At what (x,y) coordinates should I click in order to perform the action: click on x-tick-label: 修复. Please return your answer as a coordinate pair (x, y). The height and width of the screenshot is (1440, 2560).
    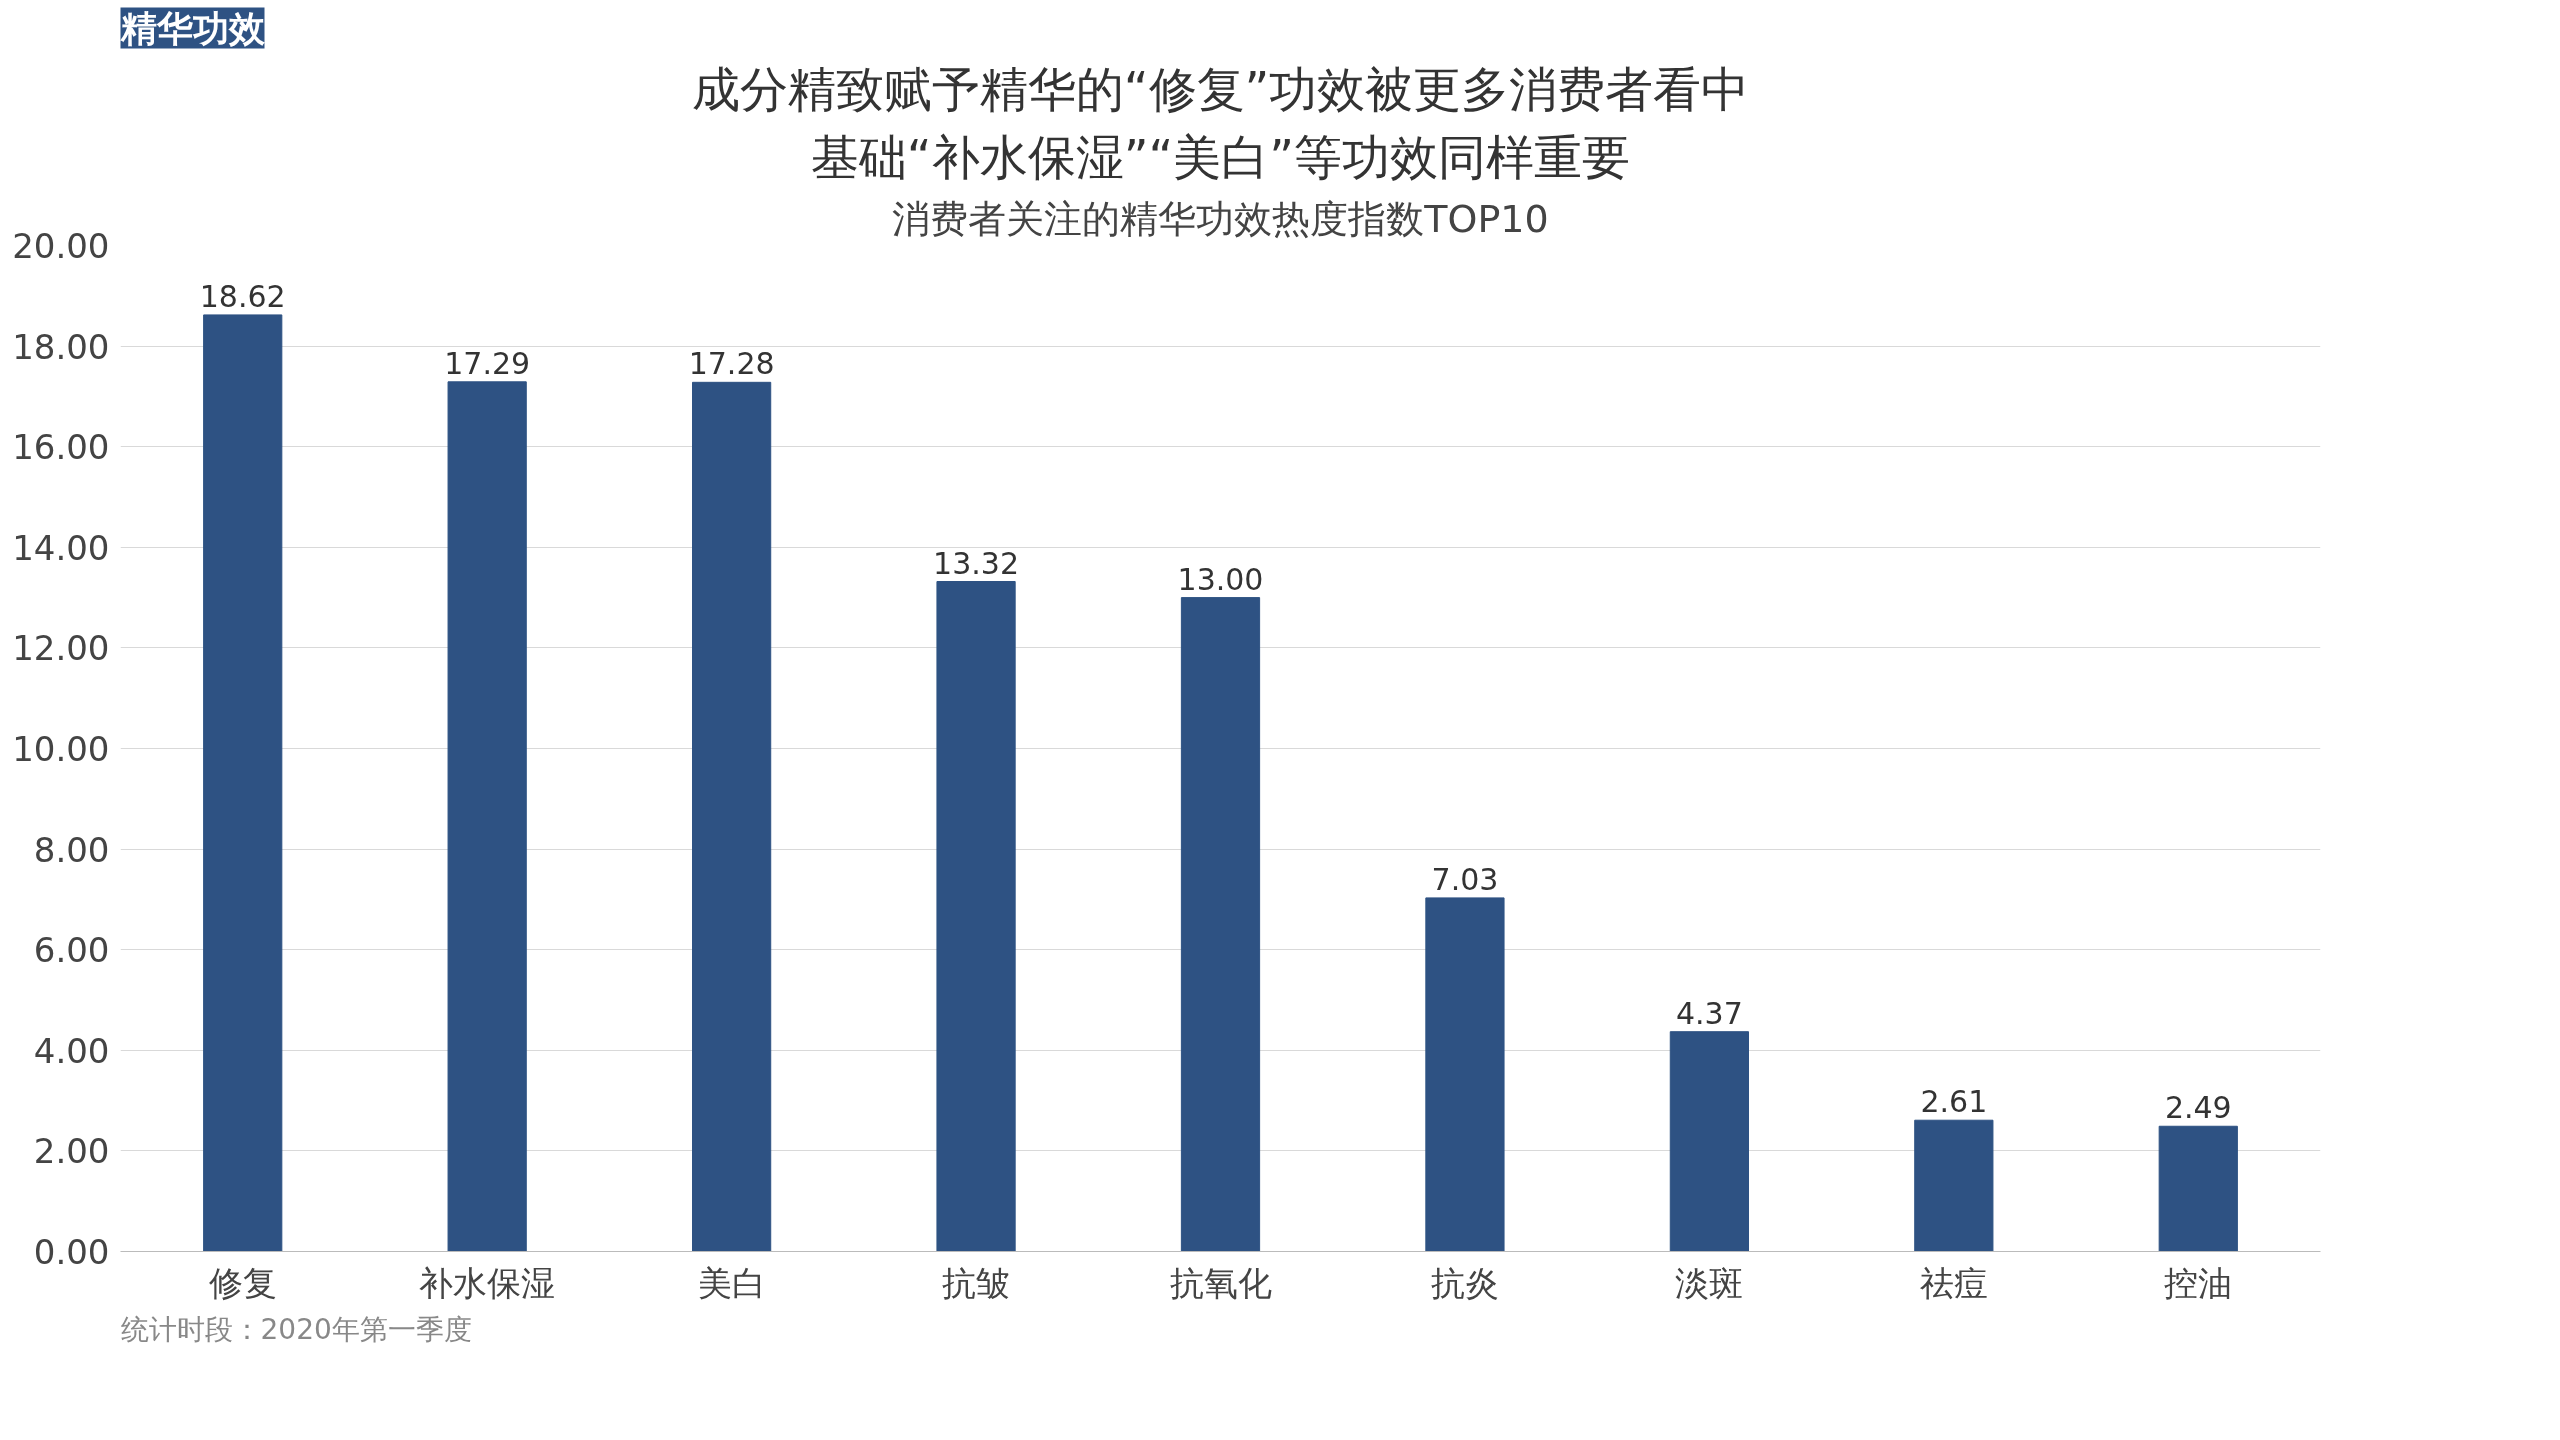
    Looking at the image, I should click on (242, 1282).